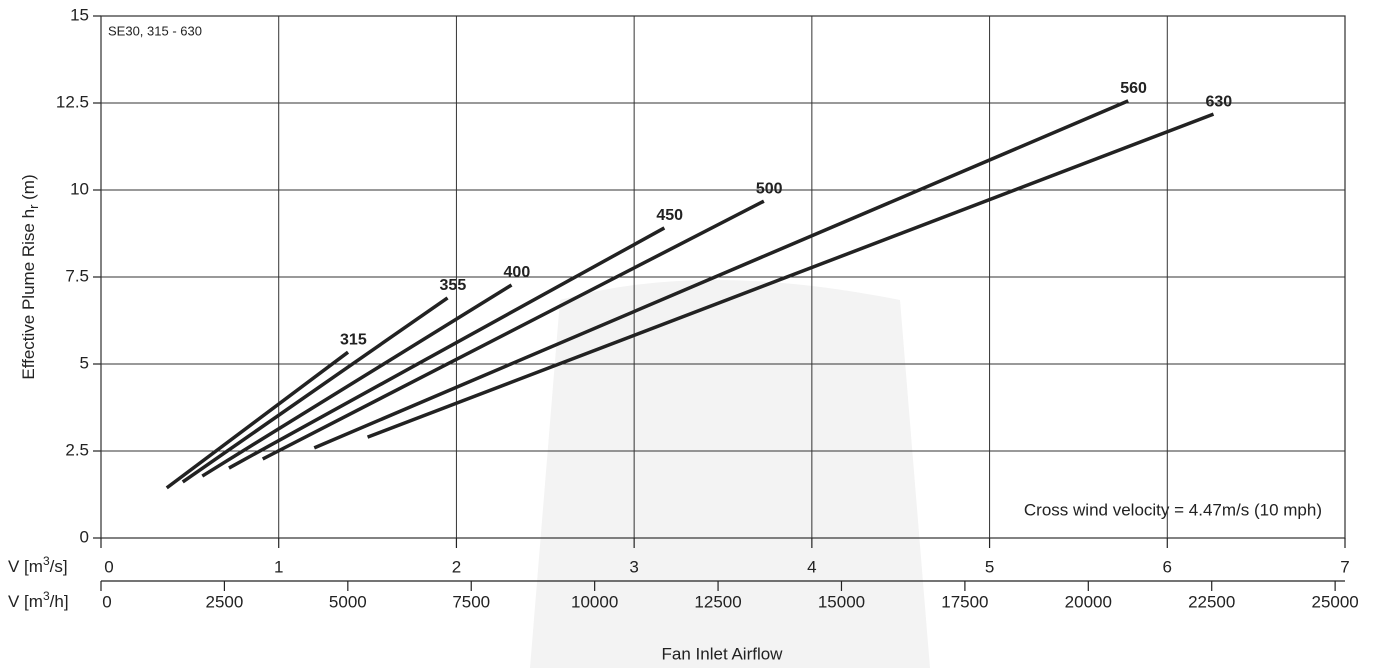  What do you see at coordinates (517, 272) in the screenshot?
I see `series-label: 400` at bounding box center [517, 272].